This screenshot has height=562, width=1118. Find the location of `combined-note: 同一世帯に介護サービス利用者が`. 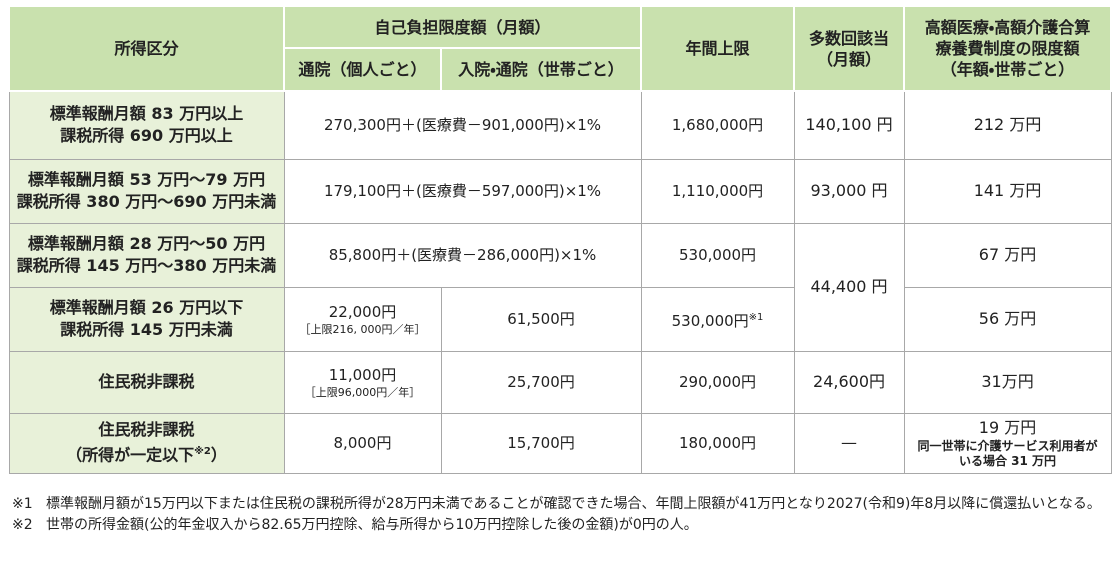

combined-note: 同一世帯に介護サービス利用者が is located at coordinates (1007, 446).